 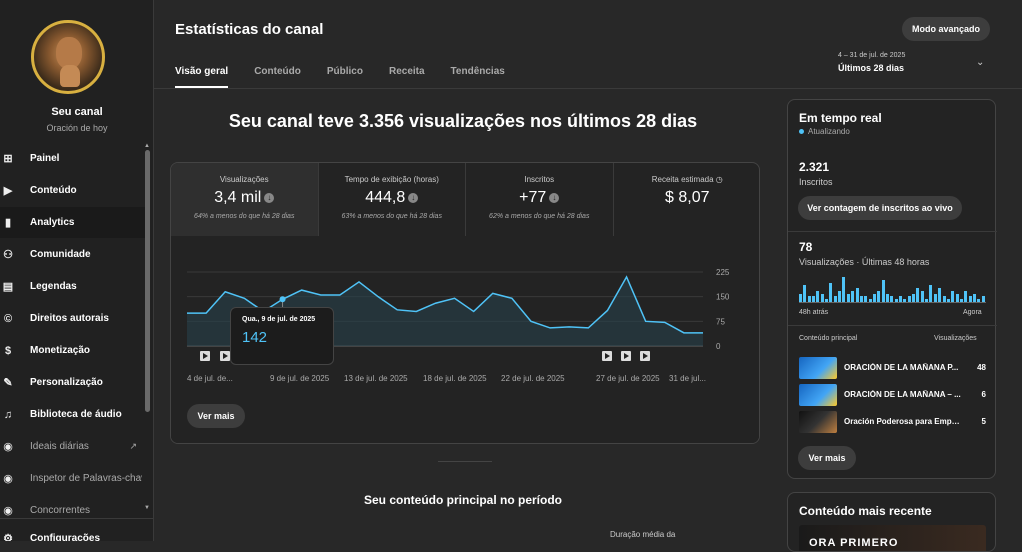 What do you see at coordinates (8, 255) in the screenshot?
I see `community-icon: ⚇` at bounding box center [8, 255].